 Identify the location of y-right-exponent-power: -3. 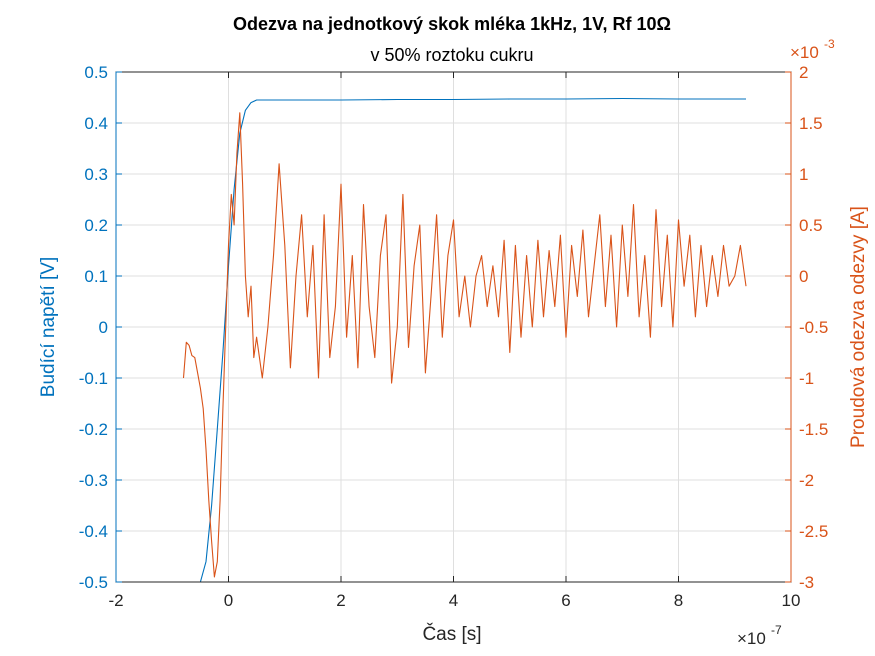
(829, 44).